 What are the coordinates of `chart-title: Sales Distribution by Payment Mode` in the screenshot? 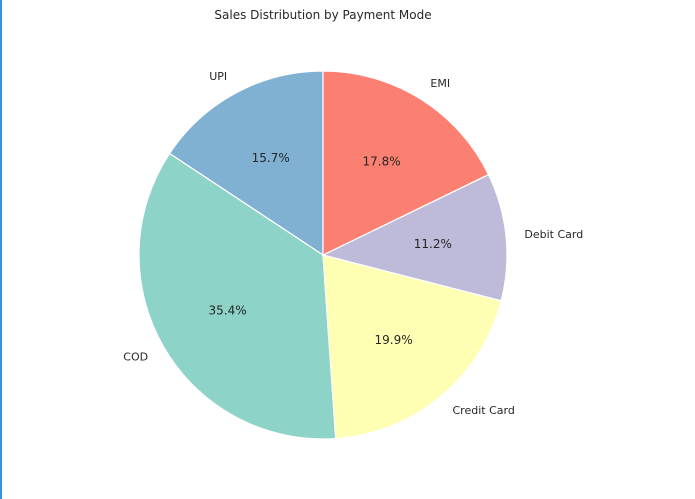 It's located at (322, 15).